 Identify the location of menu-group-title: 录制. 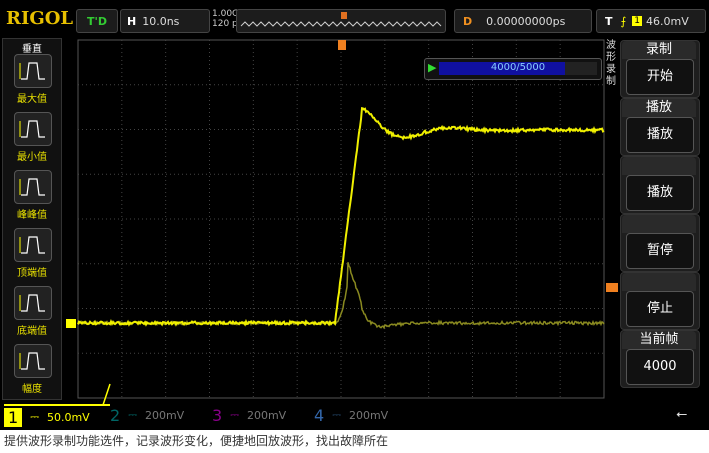
(659, 50).